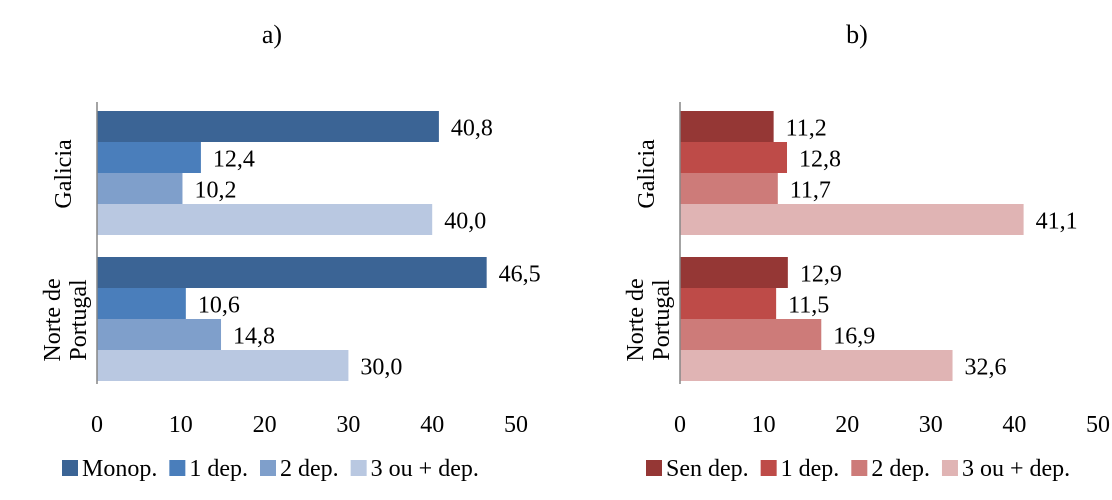  Describe the element at coordinates (857, 34) in the screenshot. I see `panel-label: b)` at that location.